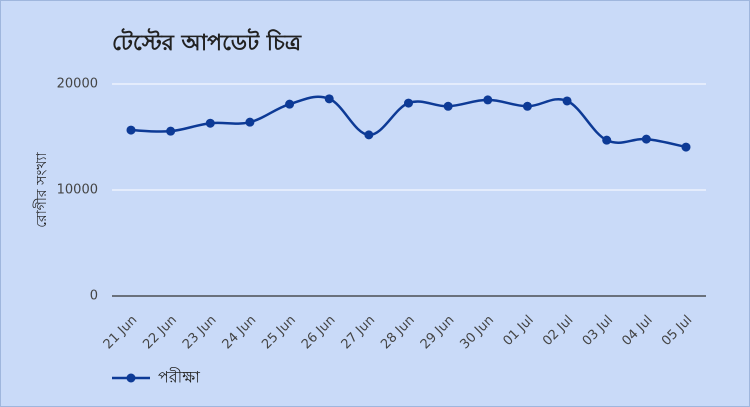  Describe the element at coordinates (207, 42) in the screenshot. I see `chart-title: টেস্টের আপডেট চিত্র` at that location.